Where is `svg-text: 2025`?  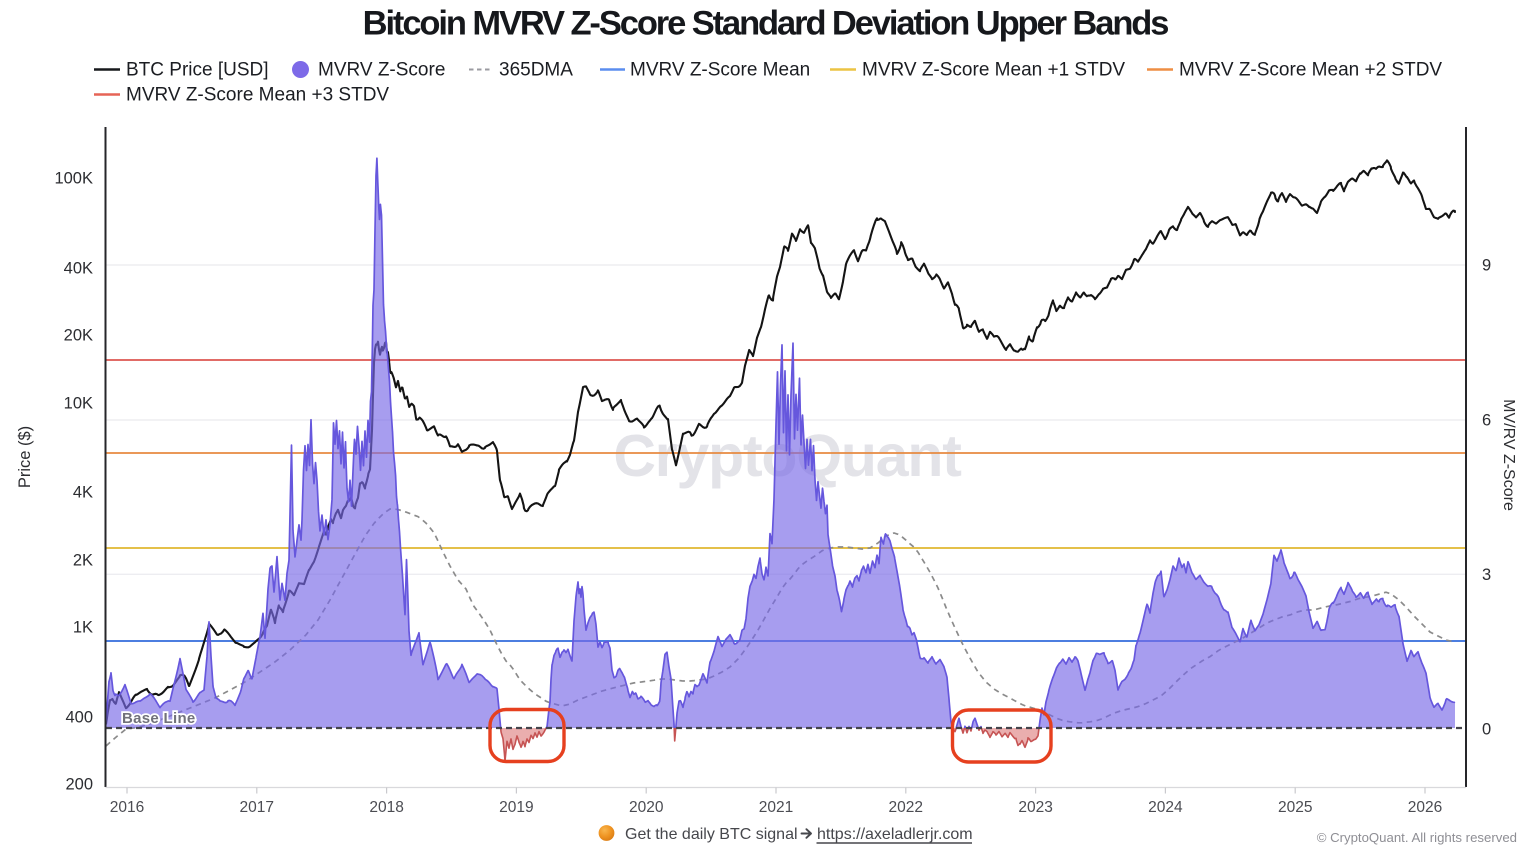
svg-text: 2025 is located at coordinates (1295, 807).